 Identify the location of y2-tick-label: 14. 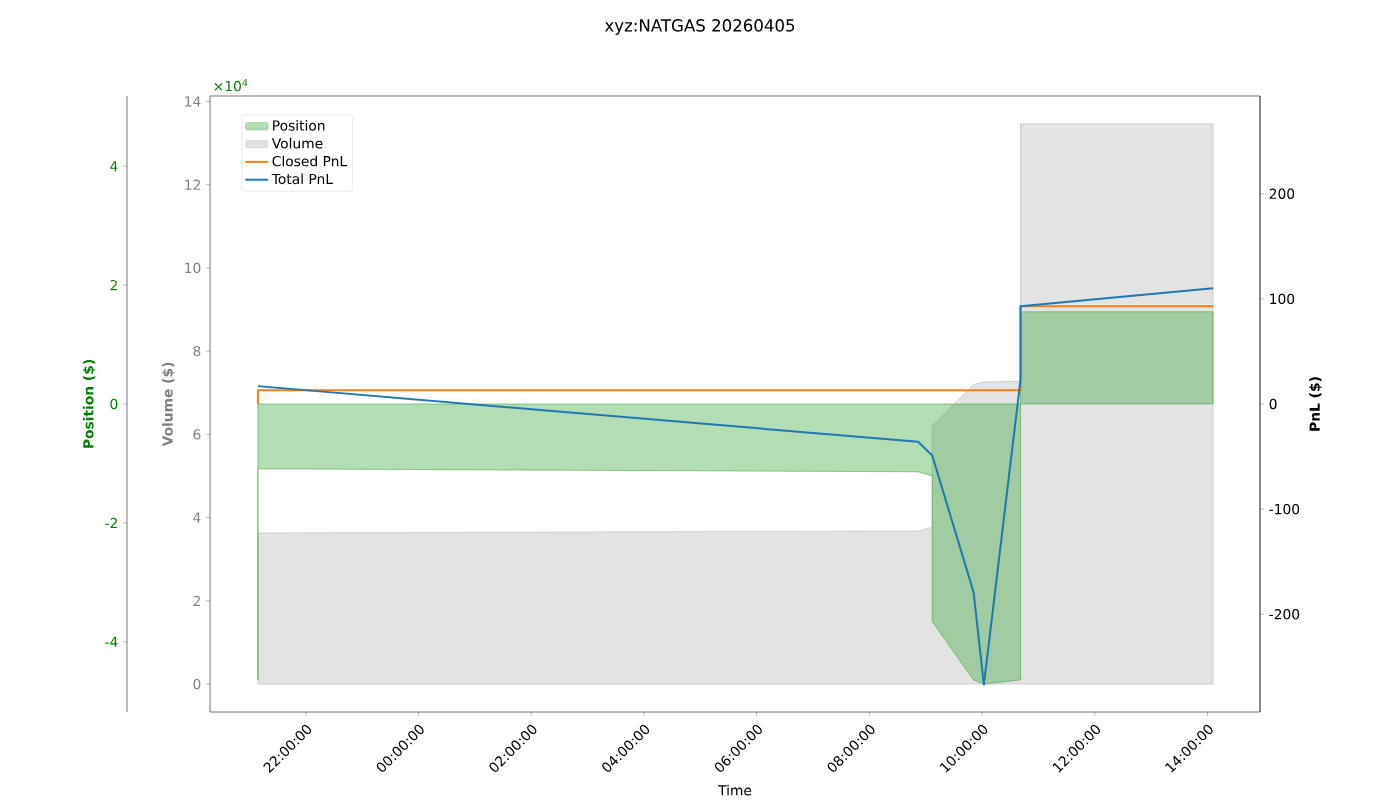
(193, 101).